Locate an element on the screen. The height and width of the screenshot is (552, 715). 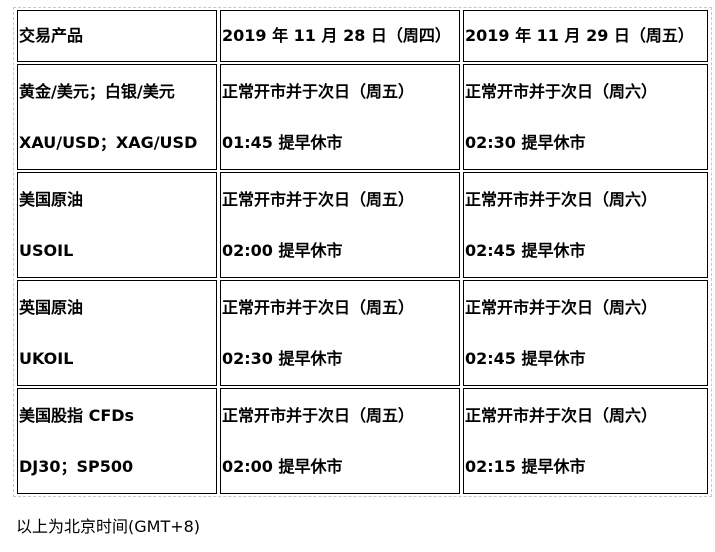
product-symbol: DJ30；SP500 is located at coordinates (76, 466).